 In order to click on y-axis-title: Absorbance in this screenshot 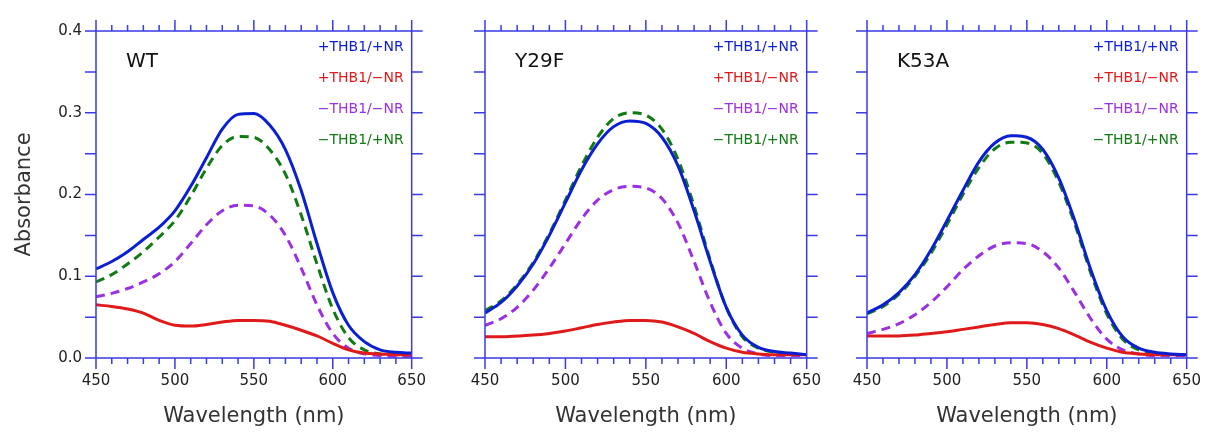, I will do `click(23, 194)`.